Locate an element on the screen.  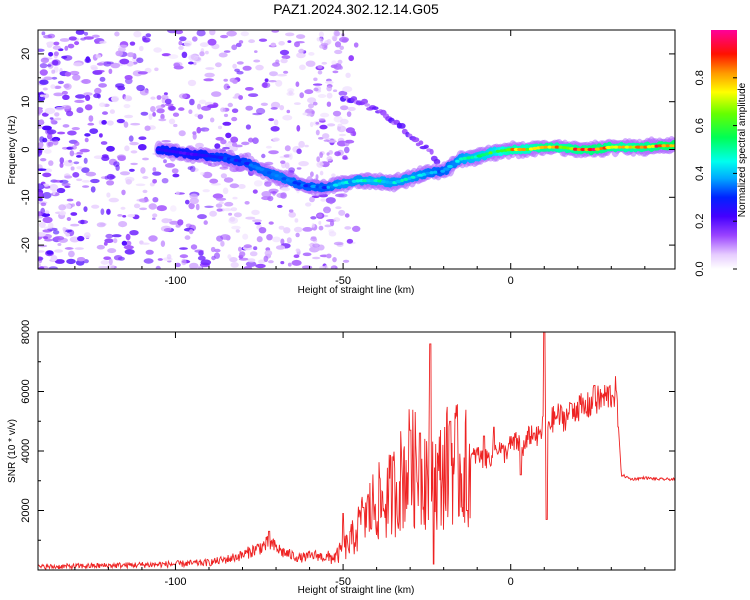
x-tick-label: -100 is located at coordinates (175, 582).